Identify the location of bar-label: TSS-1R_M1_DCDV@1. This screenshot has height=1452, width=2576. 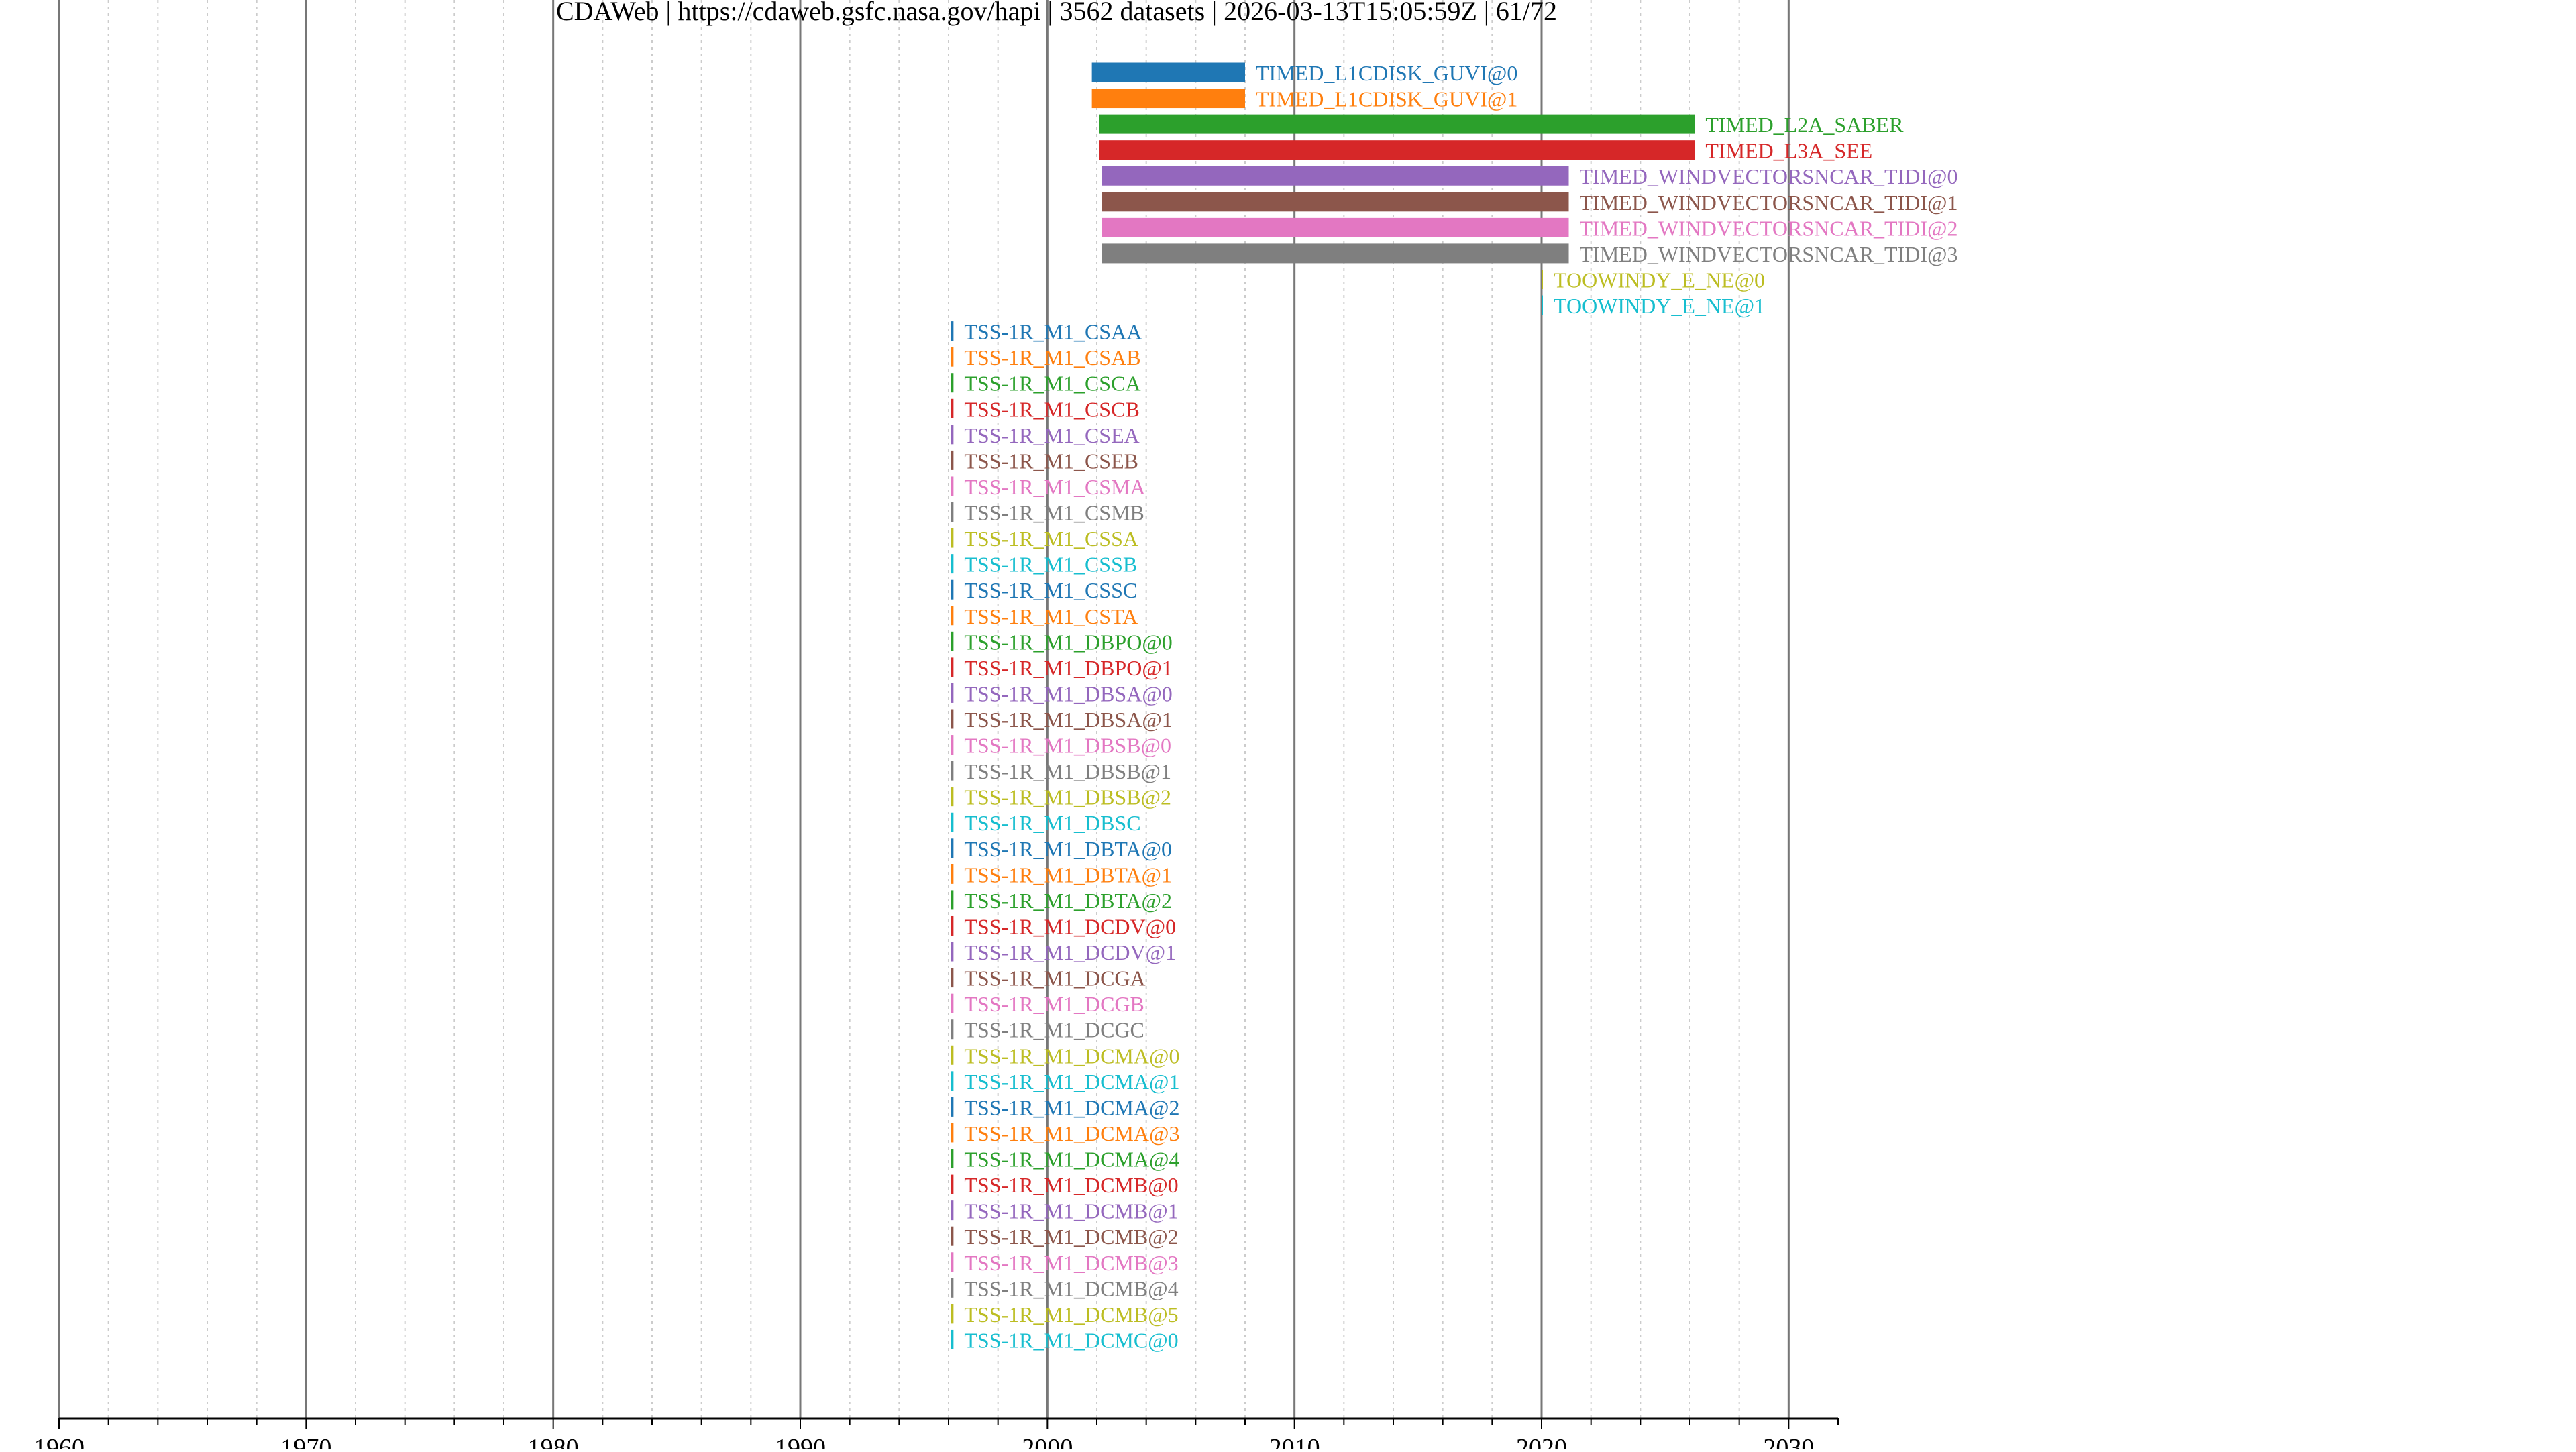
(1070, 952).